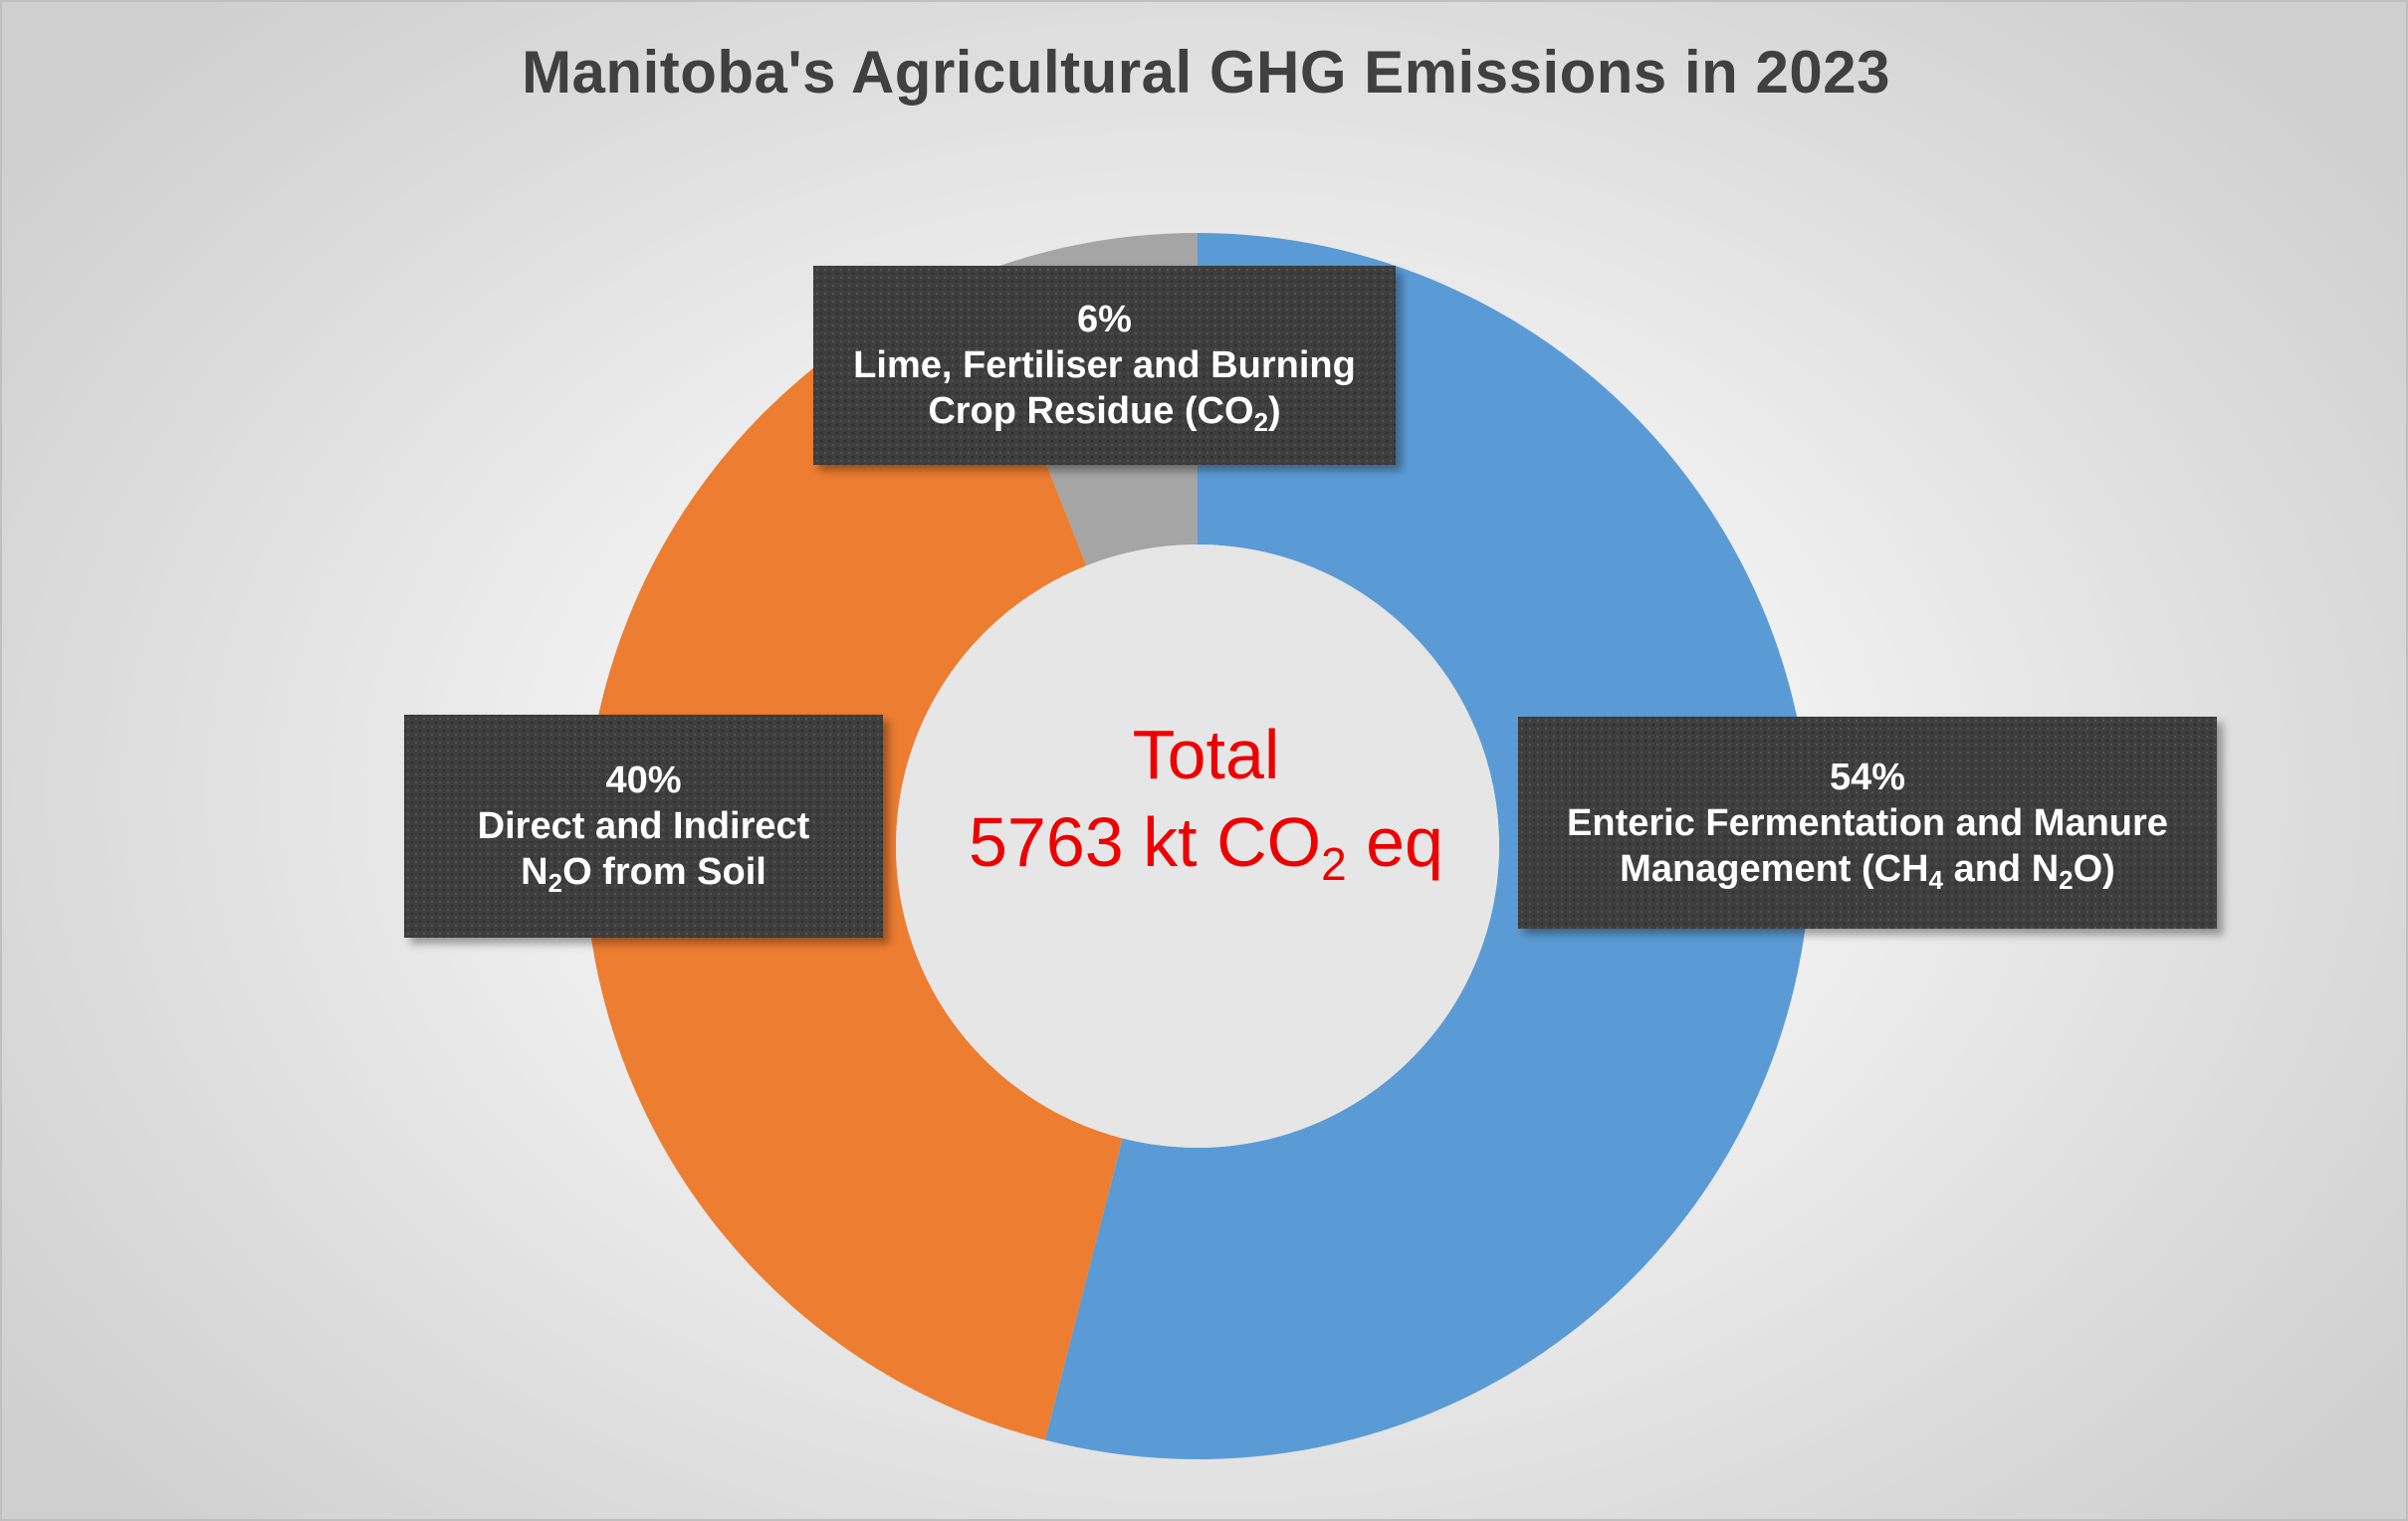 The height and width of the screenshot is (1521, 2408). I want to click on center-total-label-text: Total, so click(1206, 754).